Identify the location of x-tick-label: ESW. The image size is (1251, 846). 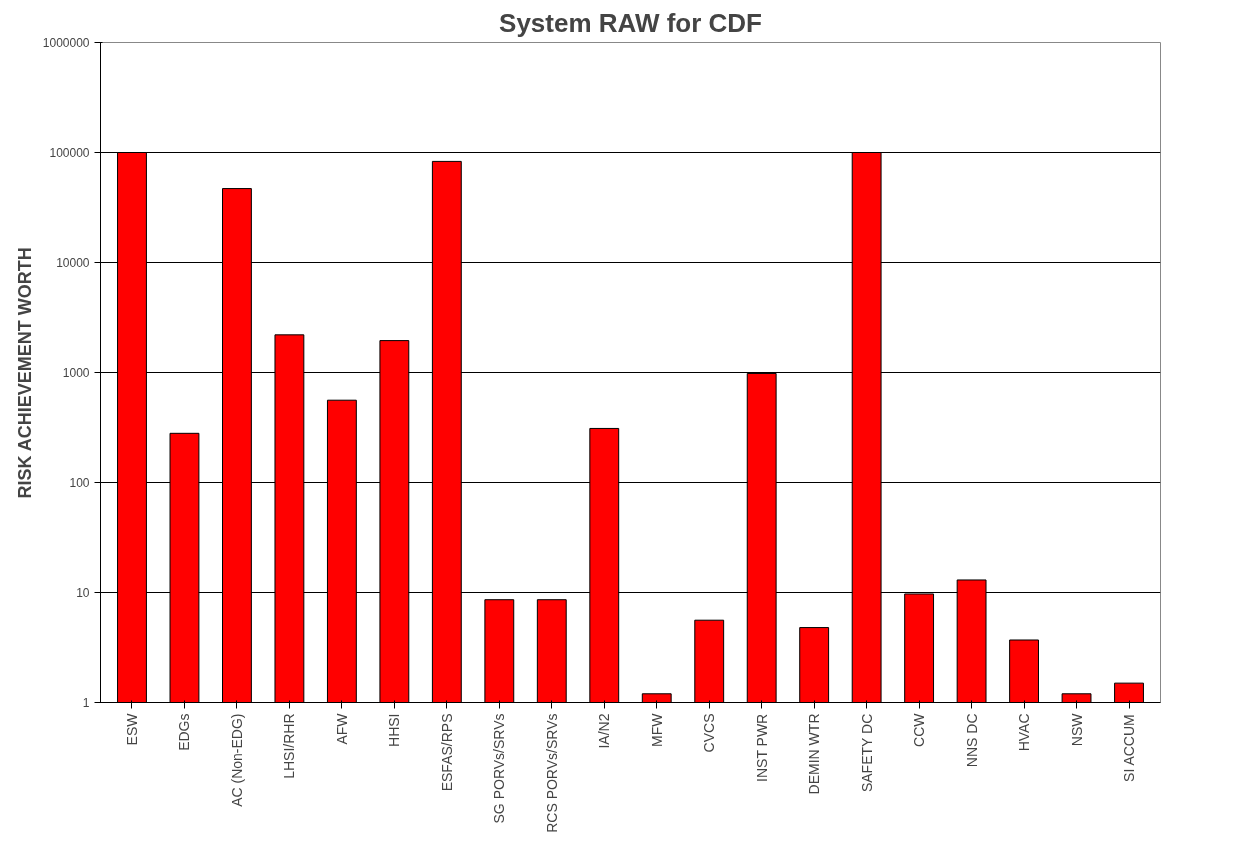
(131, 729).